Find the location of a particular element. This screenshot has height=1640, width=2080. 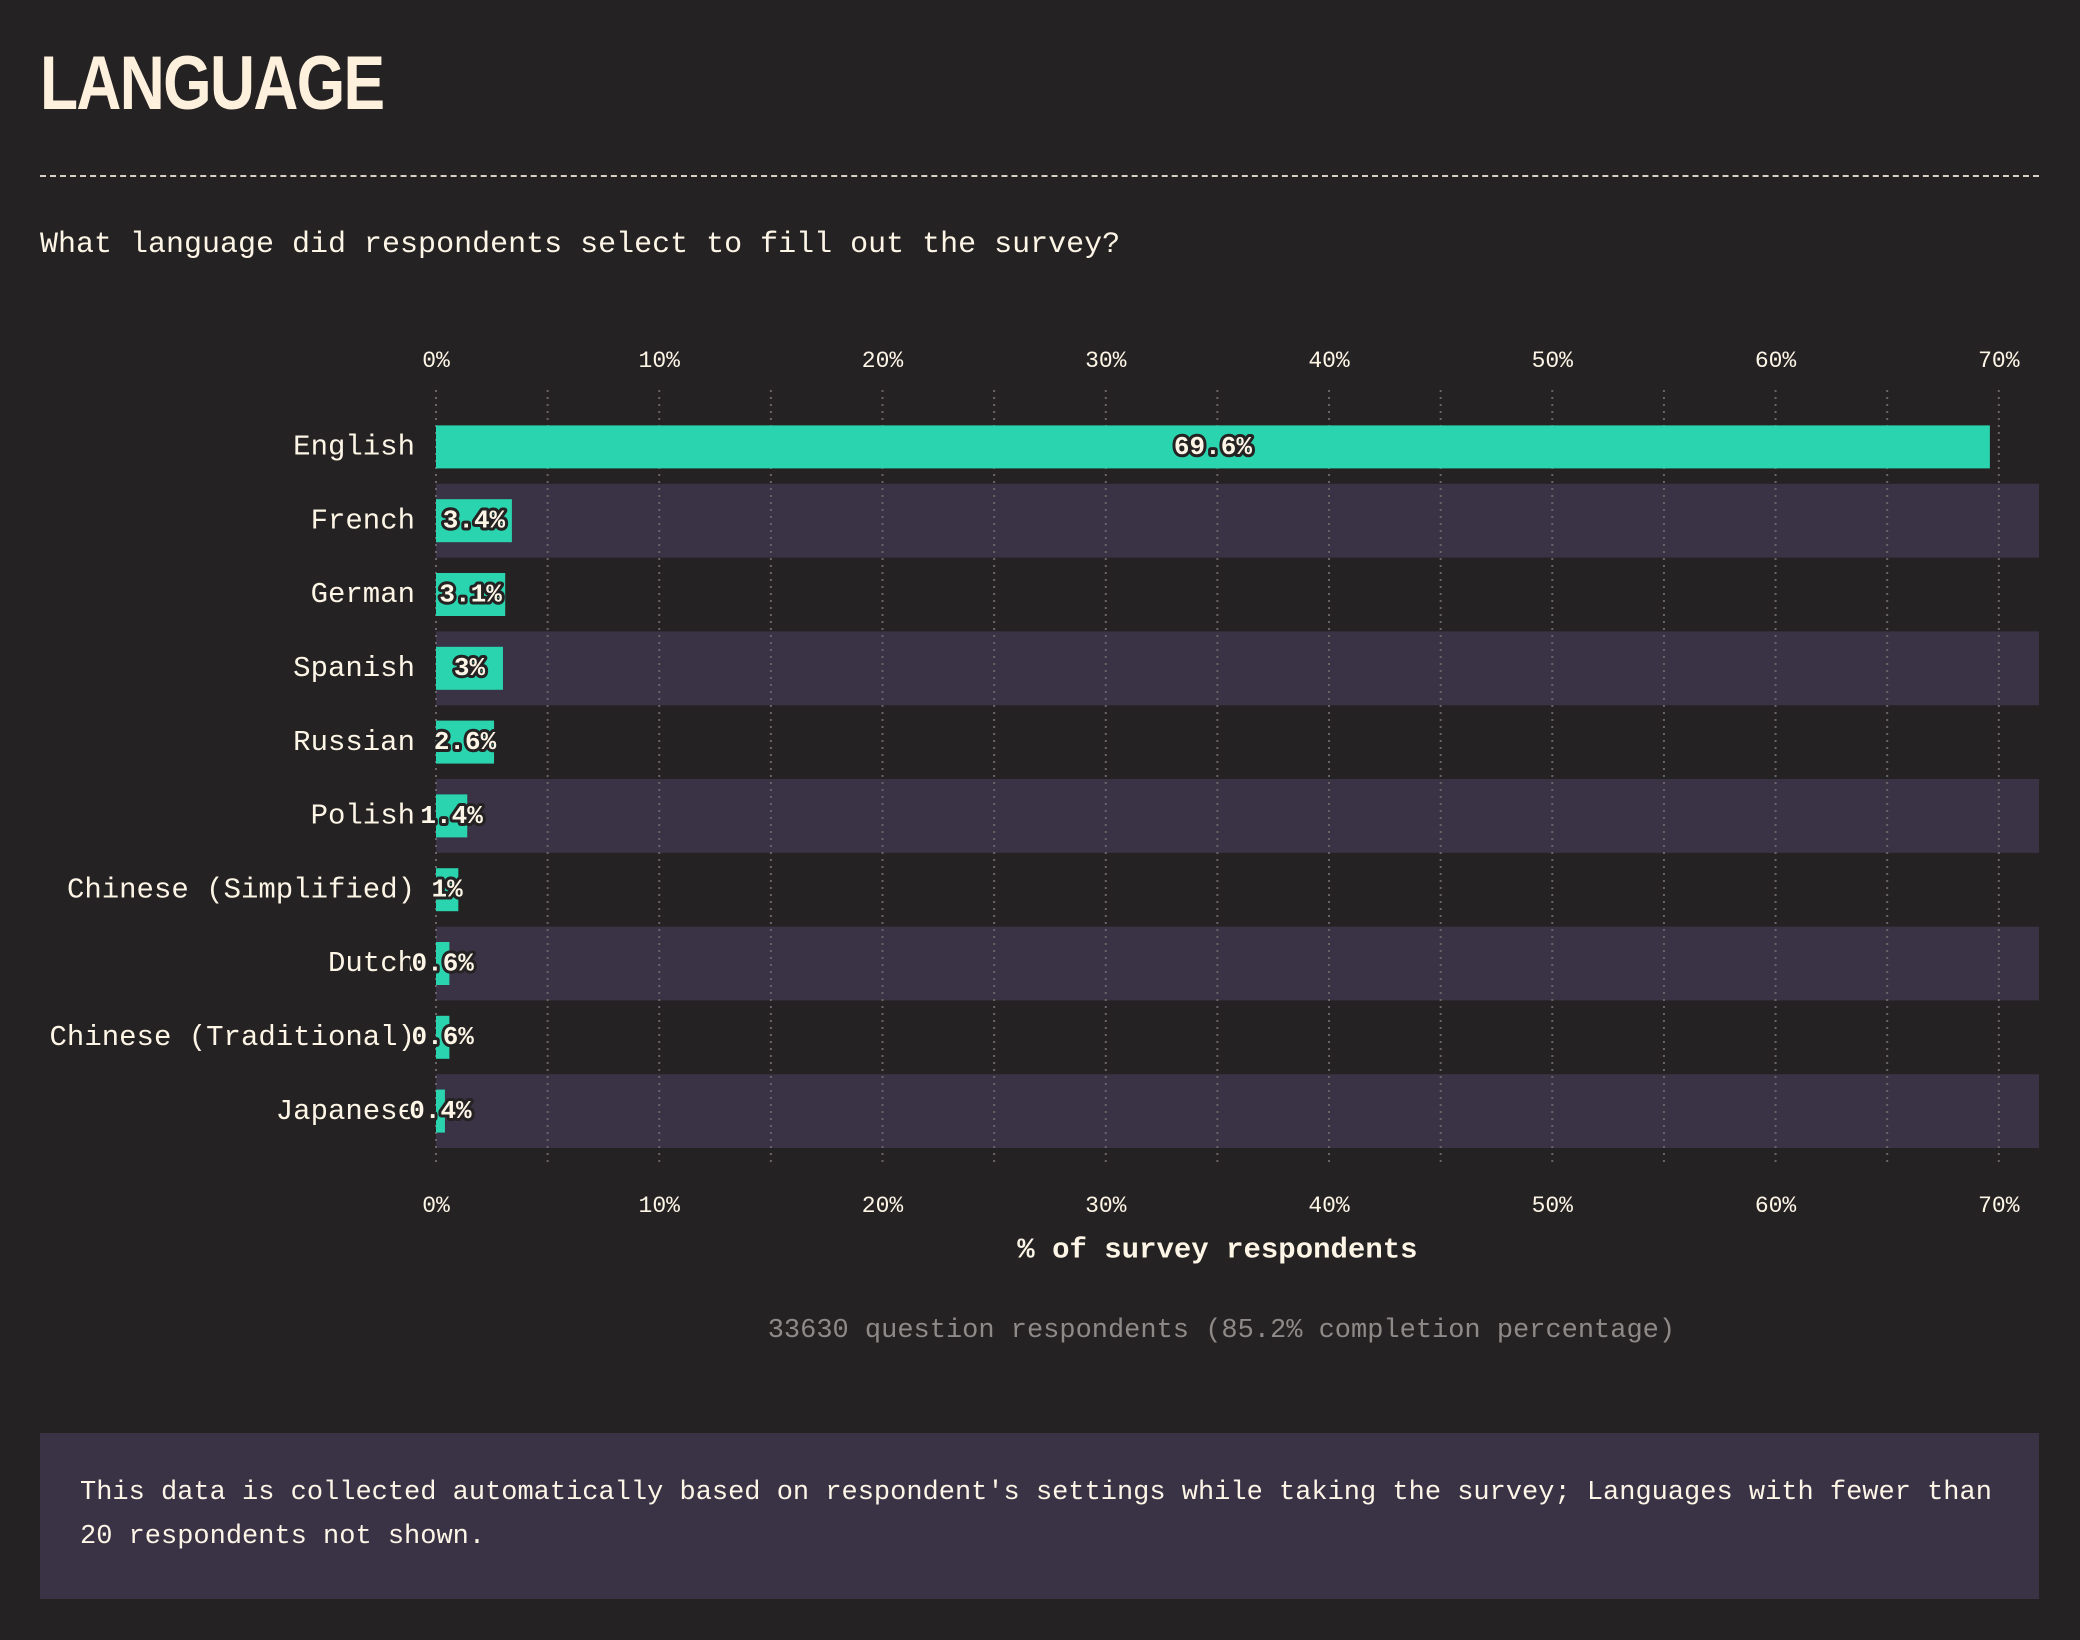

category-label: Polish is located at coordinates (363, 816).